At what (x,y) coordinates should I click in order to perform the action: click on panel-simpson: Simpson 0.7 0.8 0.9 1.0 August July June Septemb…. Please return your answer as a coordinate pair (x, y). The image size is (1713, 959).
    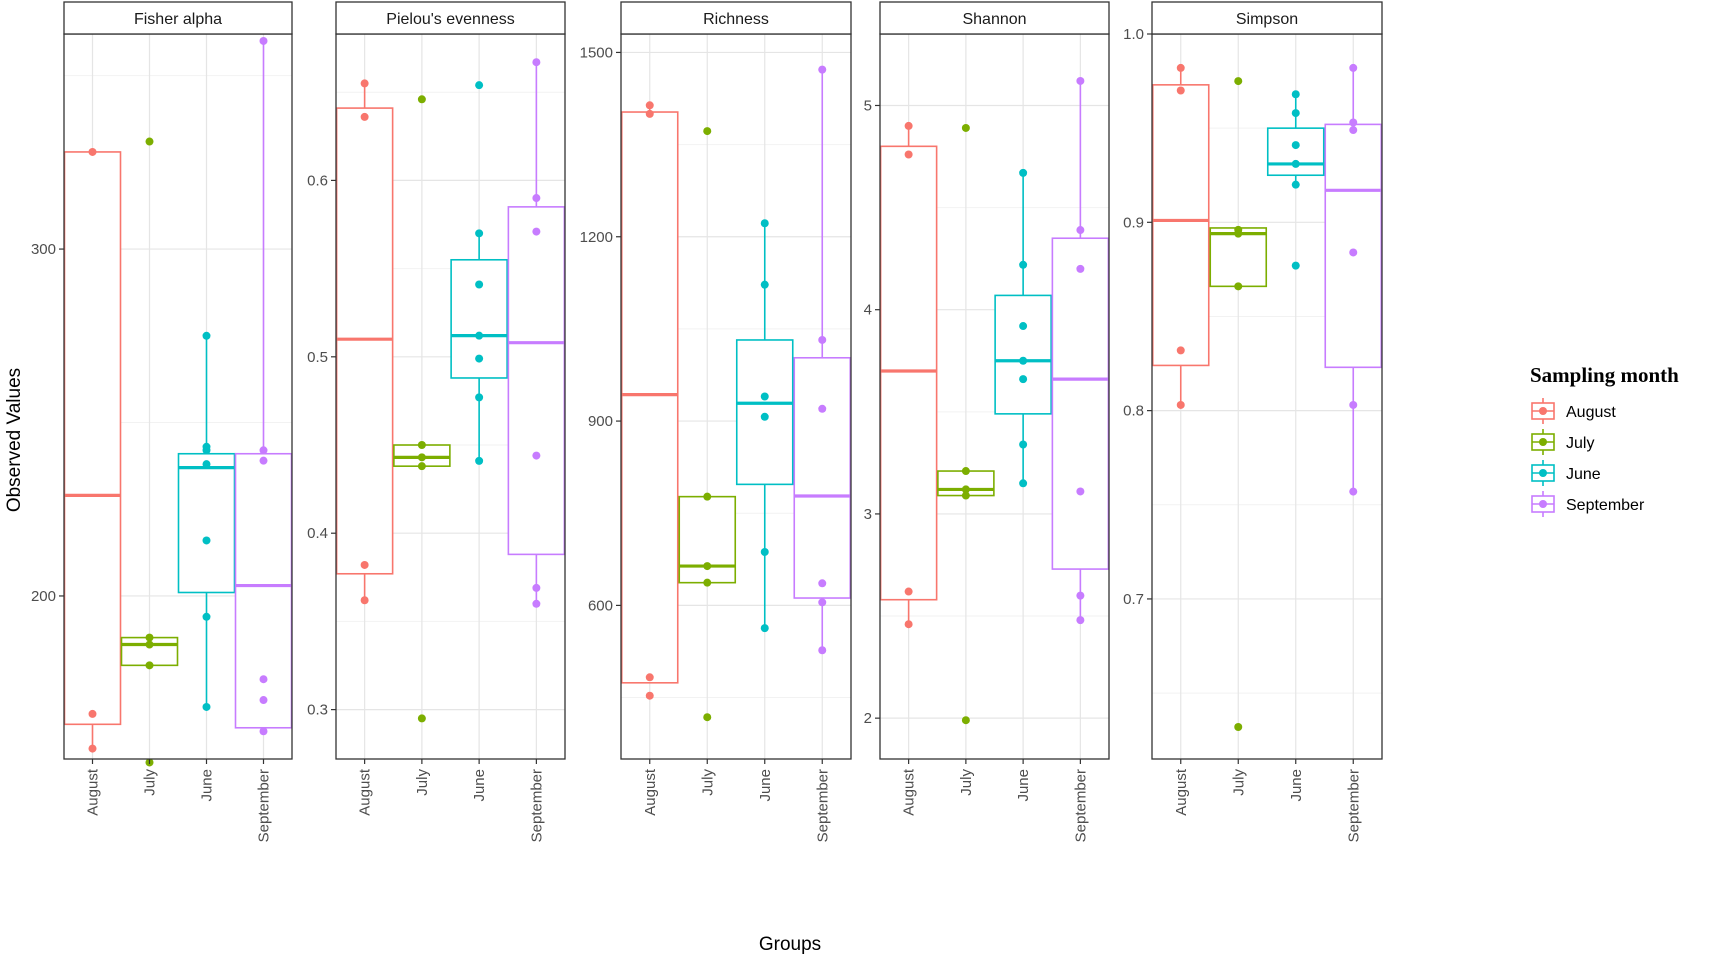
    Looking at the image, I should click on (1253, 421).